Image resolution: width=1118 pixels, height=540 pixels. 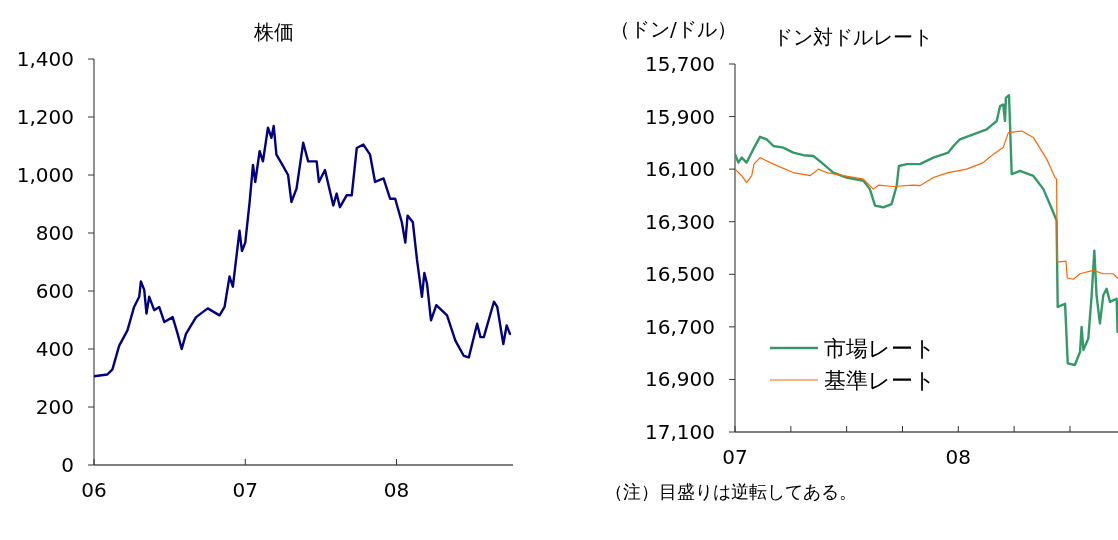 What do you see at coordinates (852, 37) in the screenshot?
I see `title: ドン対ドルレート` at bounding box center [852, 37].